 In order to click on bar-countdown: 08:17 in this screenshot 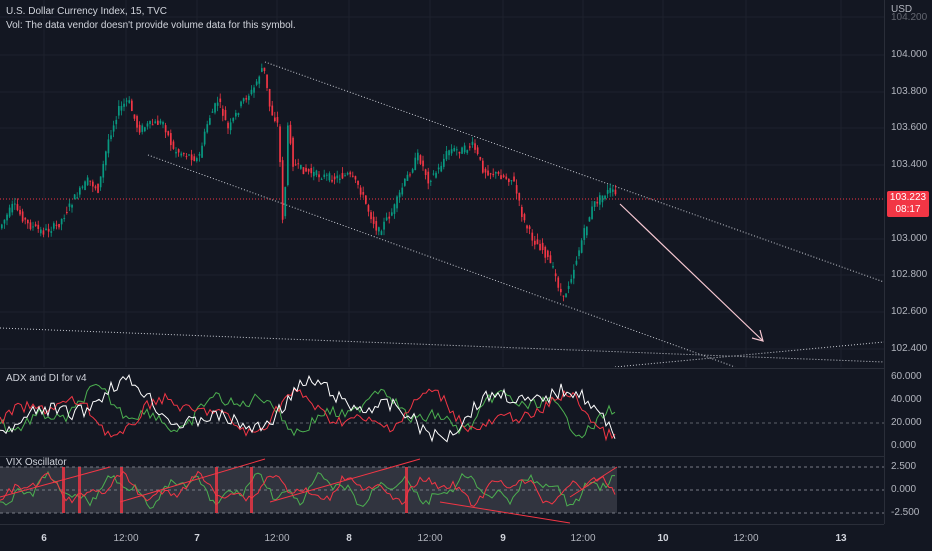, I will do `click(908, 209)`.